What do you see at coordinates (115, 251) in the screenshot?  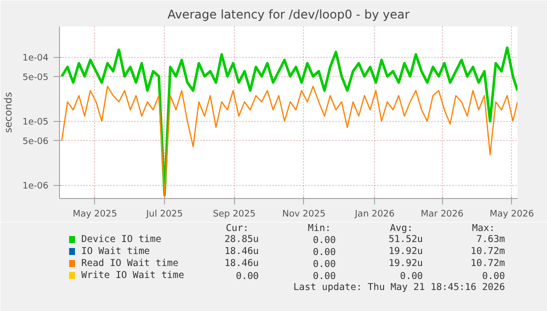 I see `legend-label: IO Wait time` at bounding box center [115, 251].